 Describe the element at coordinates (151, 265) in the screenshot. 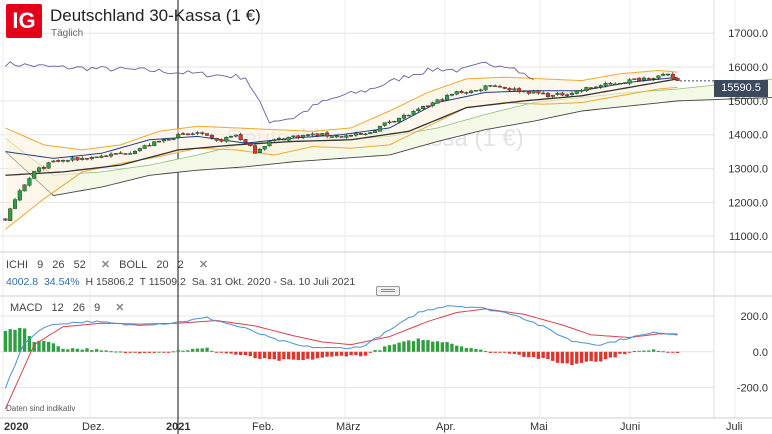

I see `boll-indicator-label: BOLL 20 2` at that location.